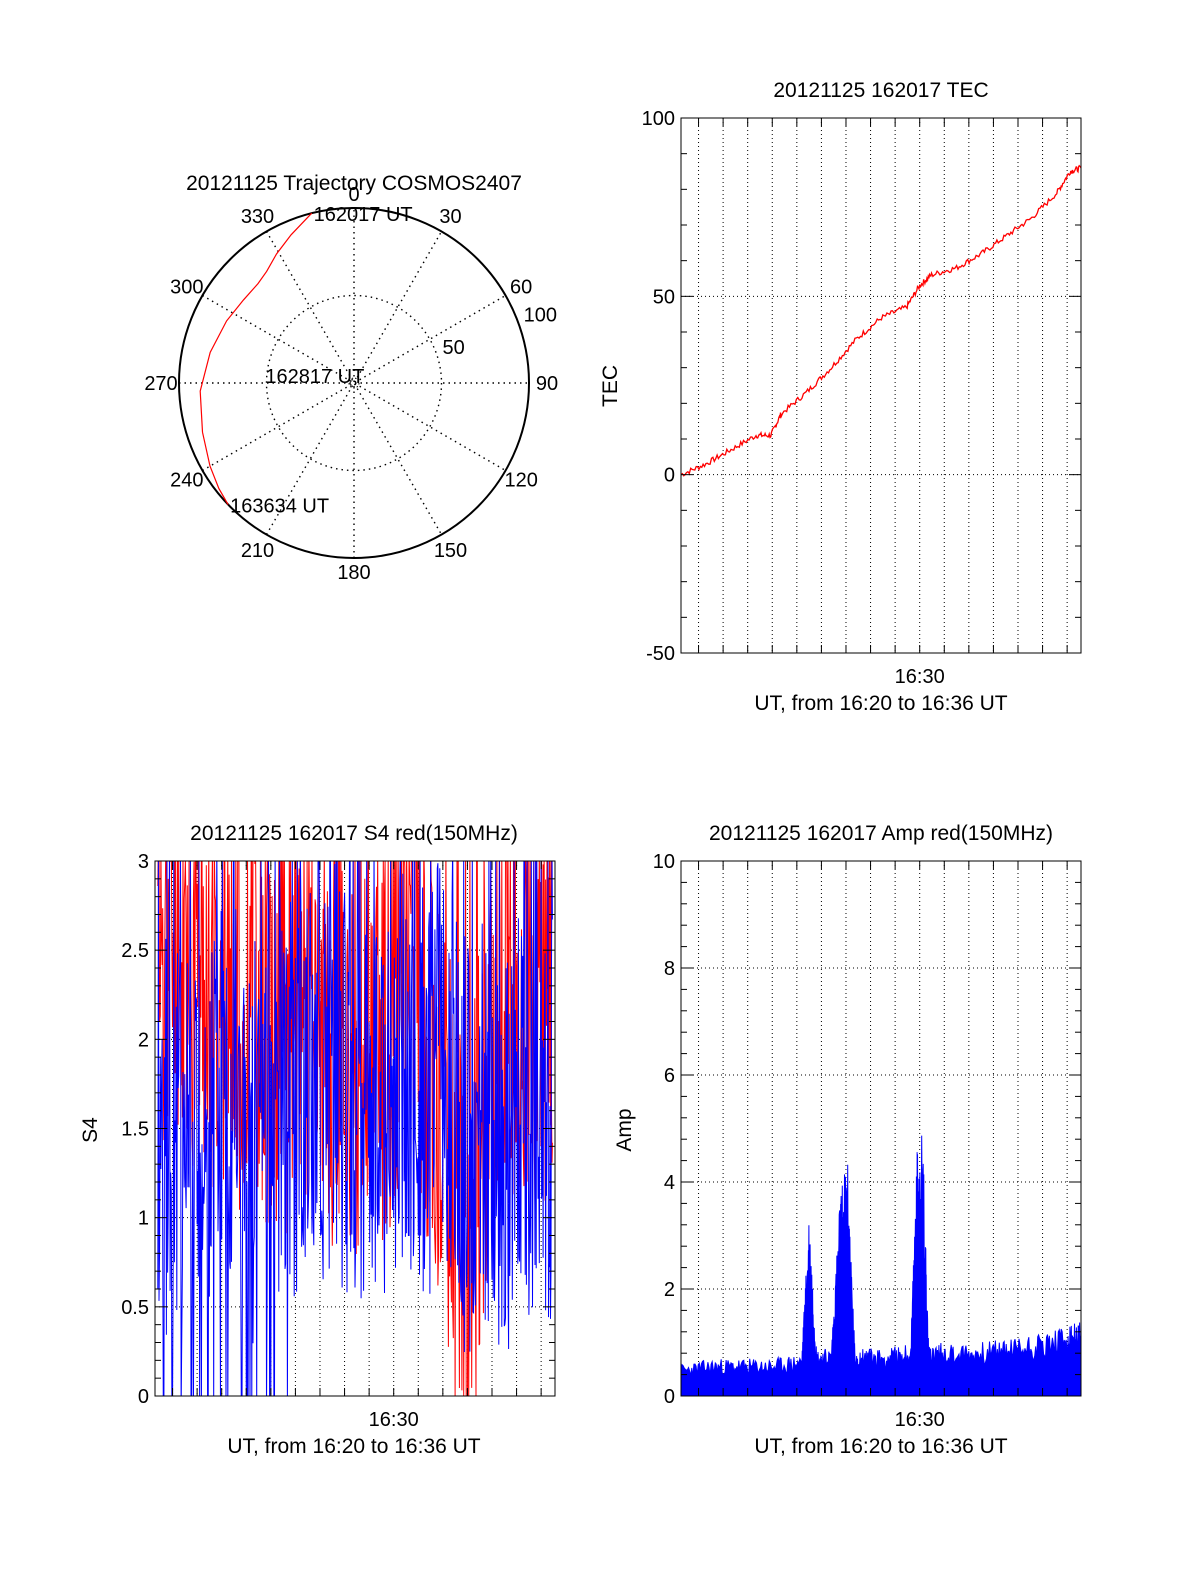  I want to click on trajectory-annotations: 162017 UT 162817 UT 163634 UT, so click(321, 360).